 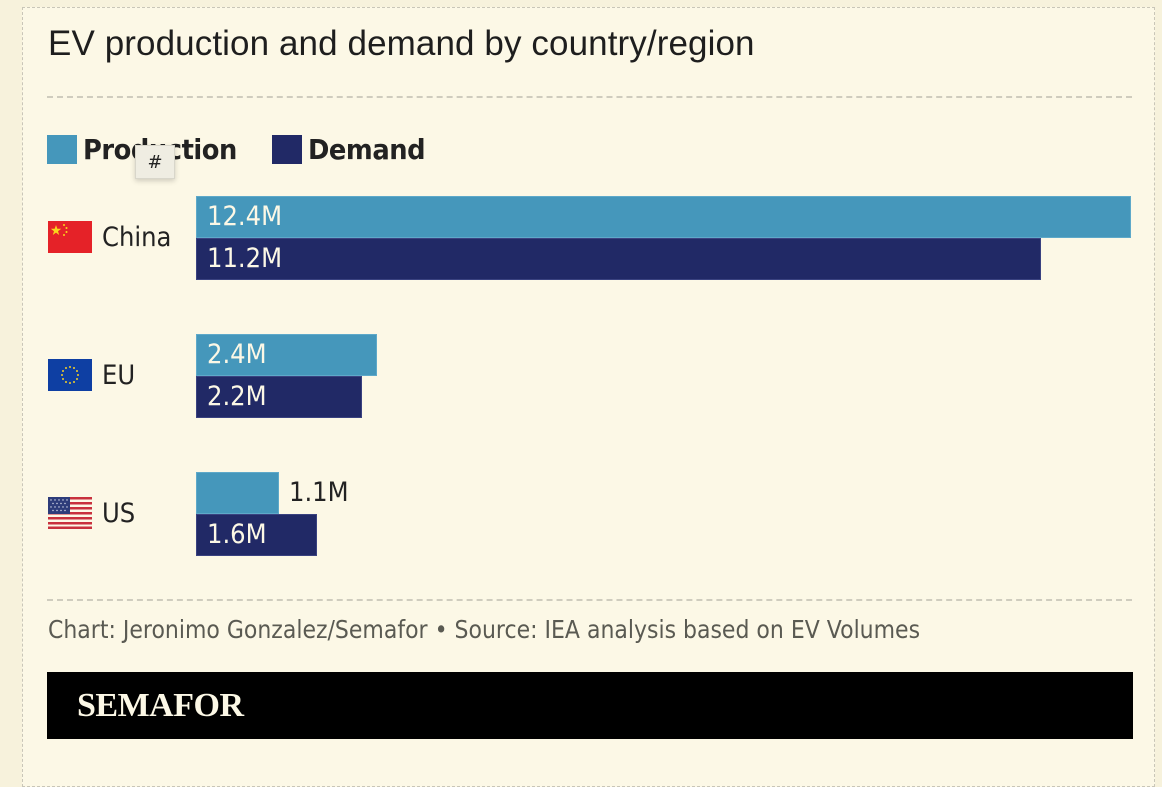 I want to click on bar-label-eu-production: 2.4M, so click(x=237, y=354).